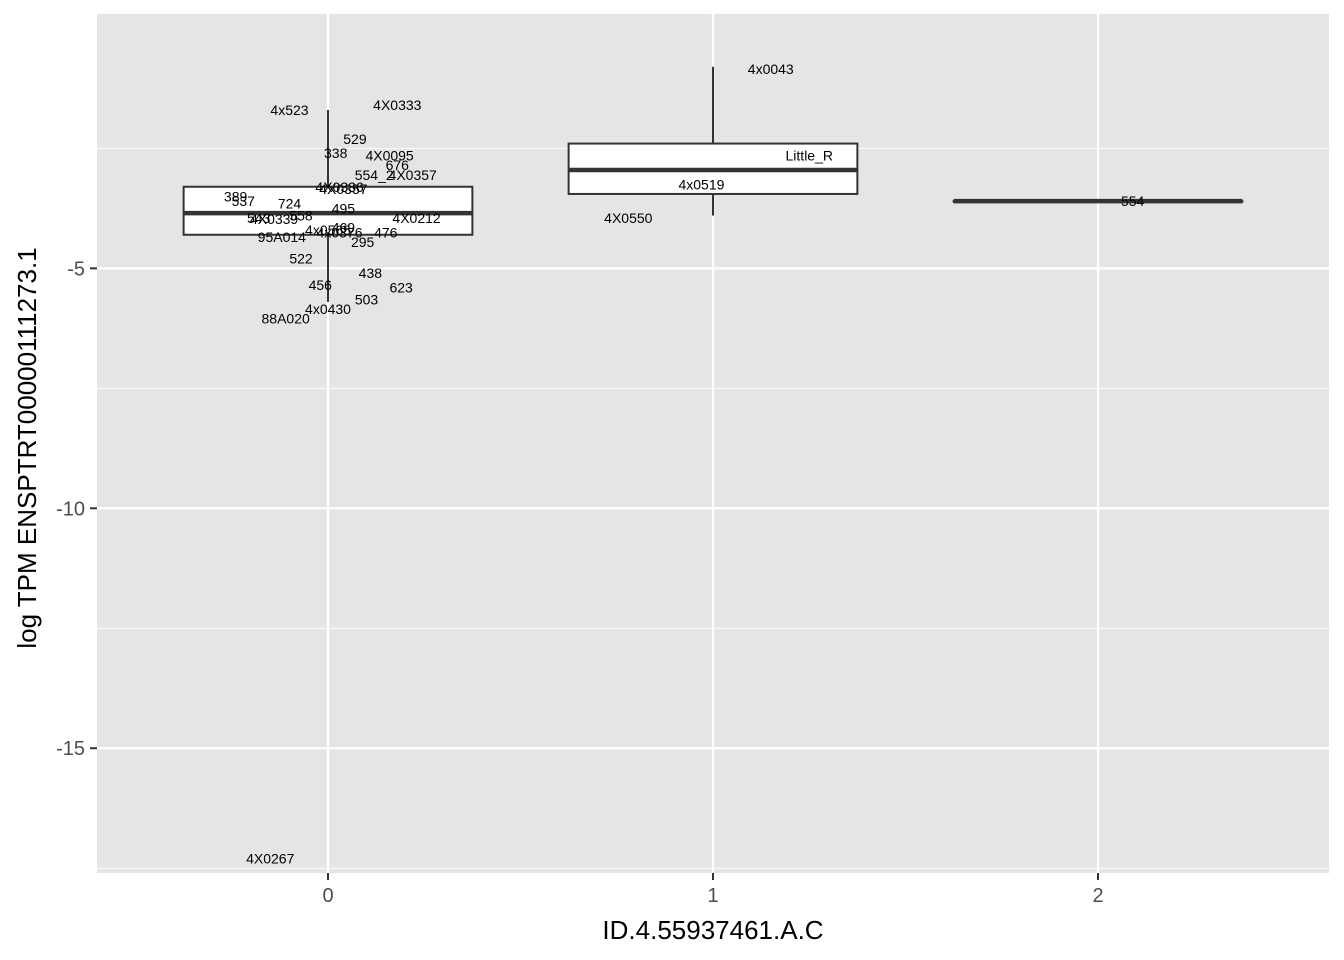 The width and height of the screenshot is (1344, 960). What do you see at coordinates (70, 749) in the screenshot?
I see `y-tick-label: -15` at bounding box center [70, 749].